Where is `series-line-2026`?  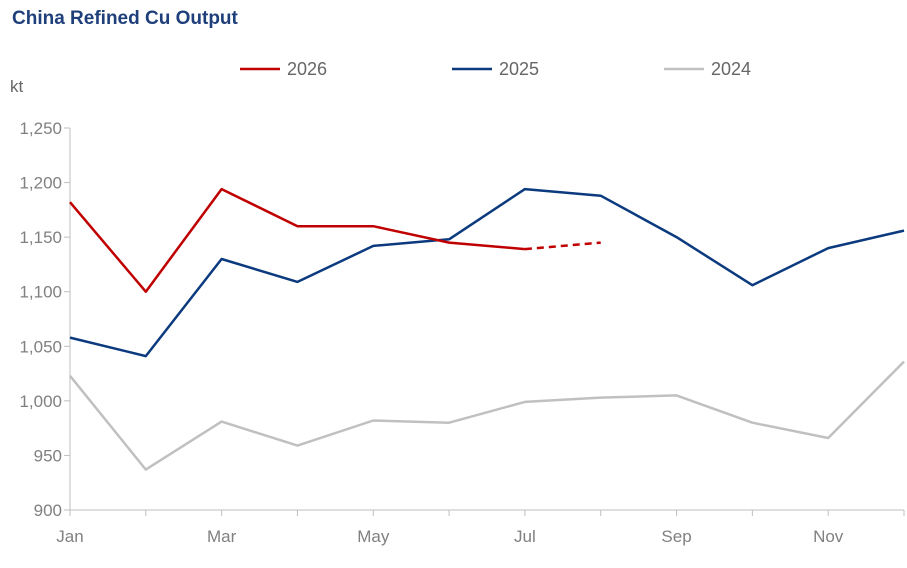 series-line-2026 is located at coordinates (297, 240).